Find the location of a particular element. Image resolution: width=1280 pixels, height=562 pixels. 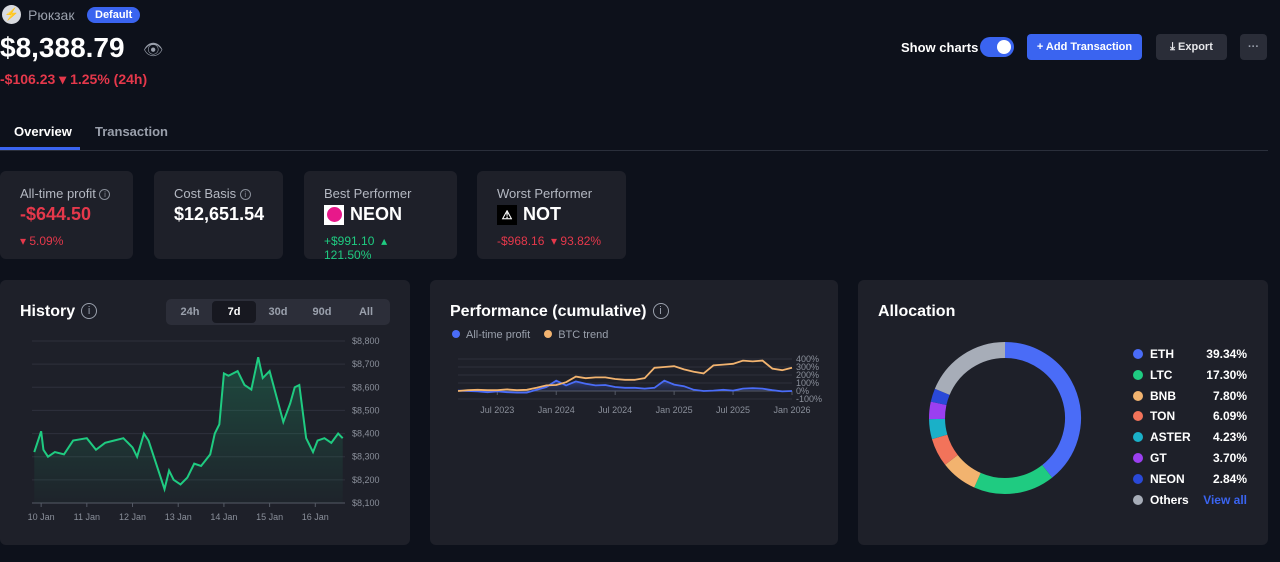

legend-all-time-profit: All-time profit is located at coordinates (491, 335).